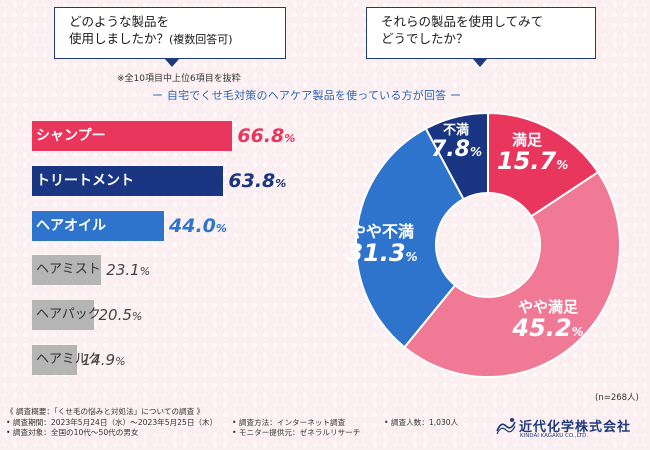 This screenshot has height=450, width=650. I want to click on donut-label-value: 15.7%, so click(532, 160).